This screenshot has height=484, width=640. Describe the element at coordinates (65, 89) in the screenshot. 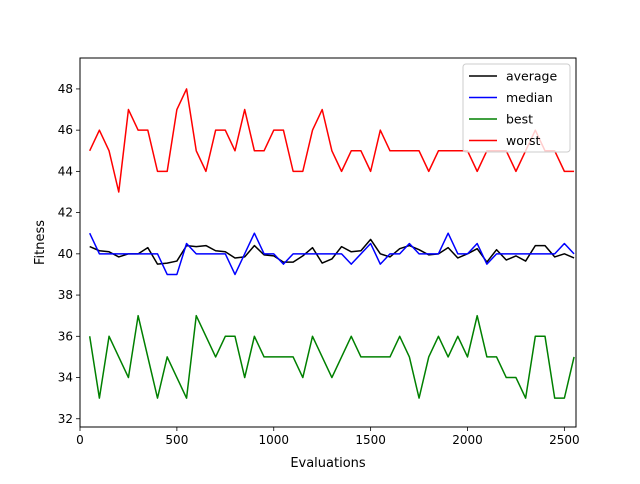

I see `y-tick-label: 48` at that location.